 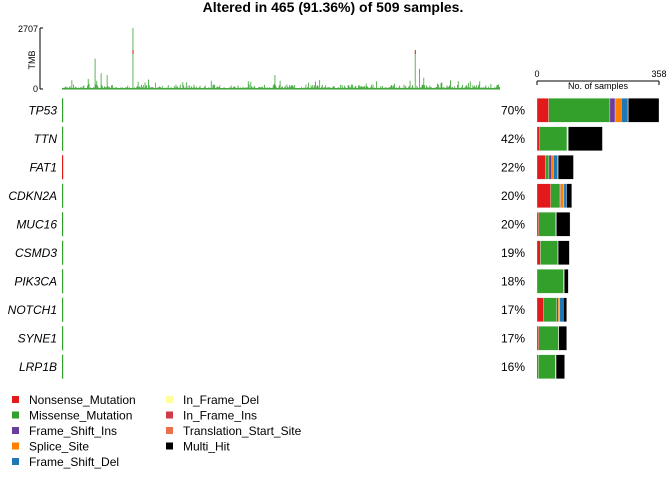 I want to click on legend-label-splice-site: Splice_Site, so click(x=59, y=447).